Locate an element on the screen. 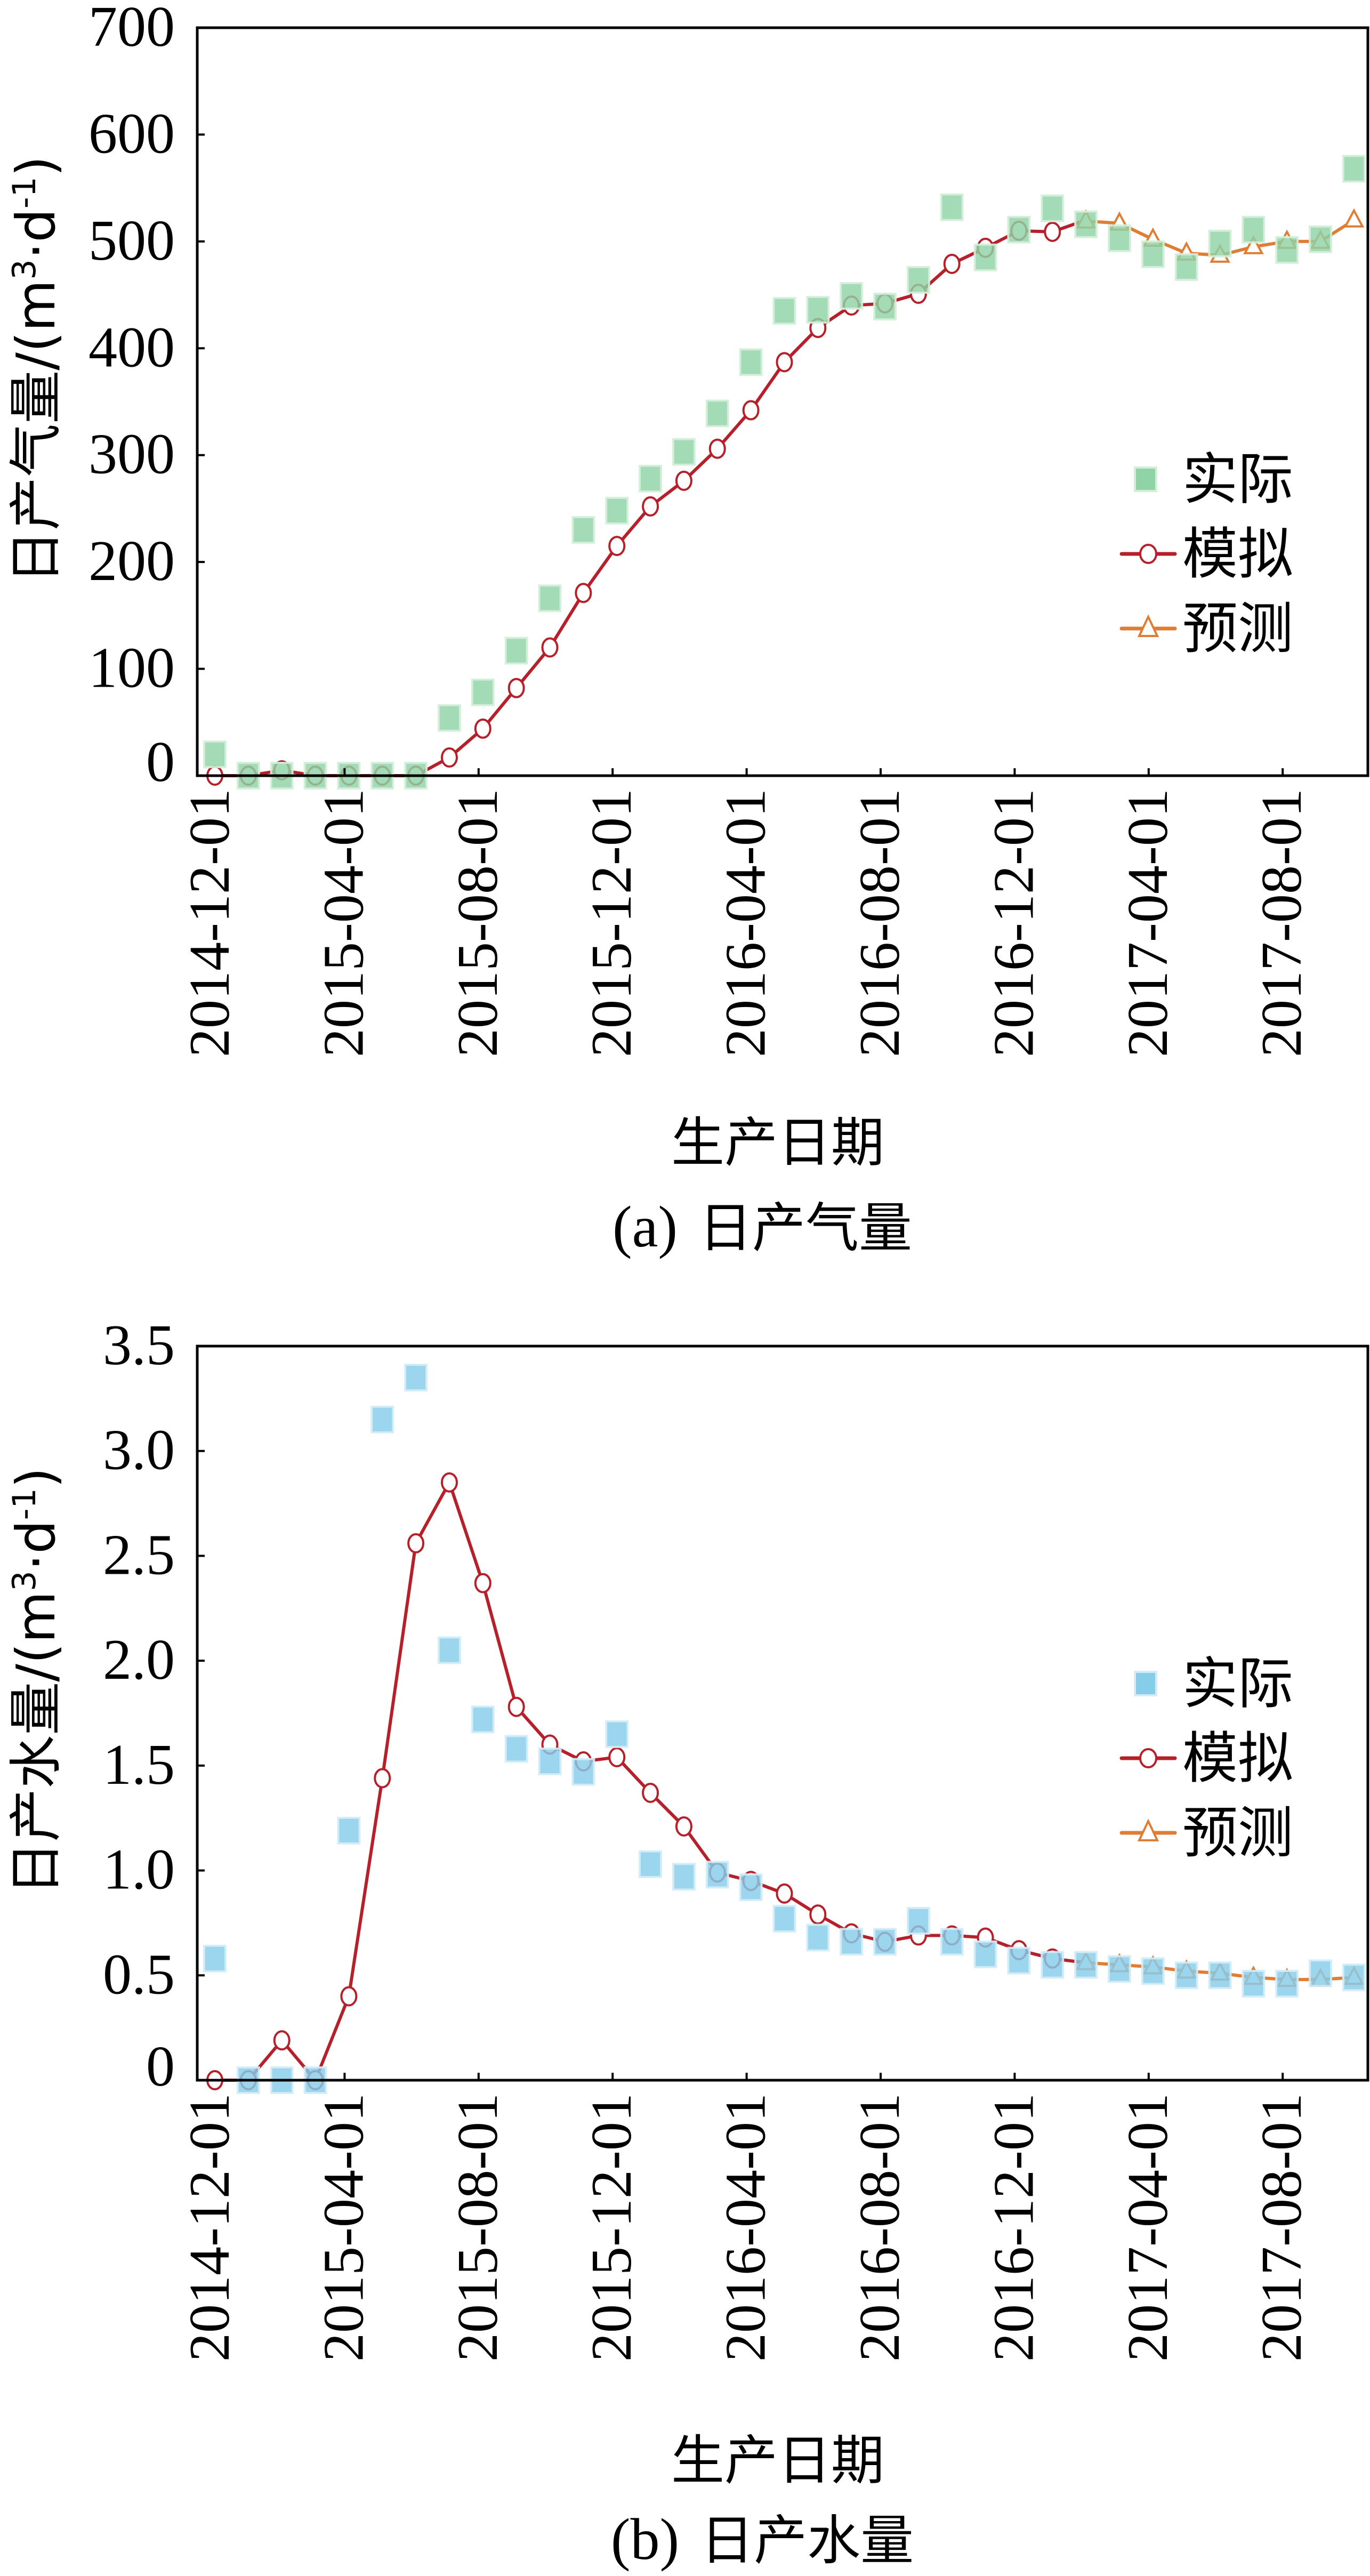 This screenshot has width=1370, height=2576. legend-circle-marker is located at coordinates (1148, 1758).